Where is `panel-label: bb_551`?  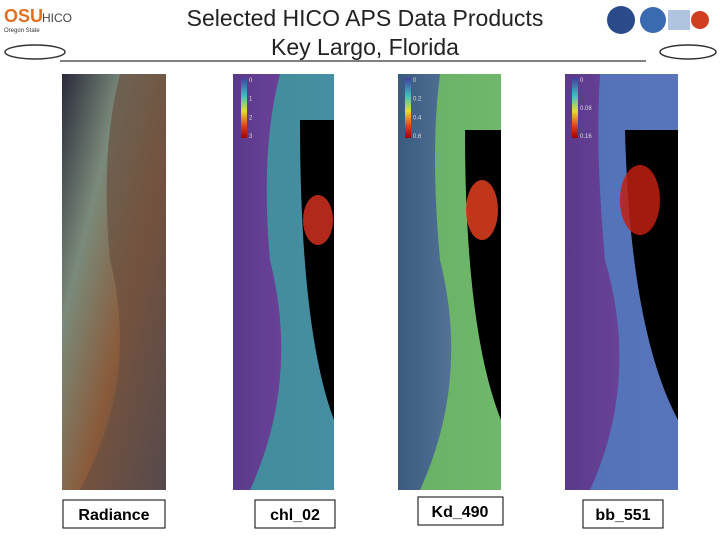
panel-label: bb_551 is located at coordinates (622, 515).